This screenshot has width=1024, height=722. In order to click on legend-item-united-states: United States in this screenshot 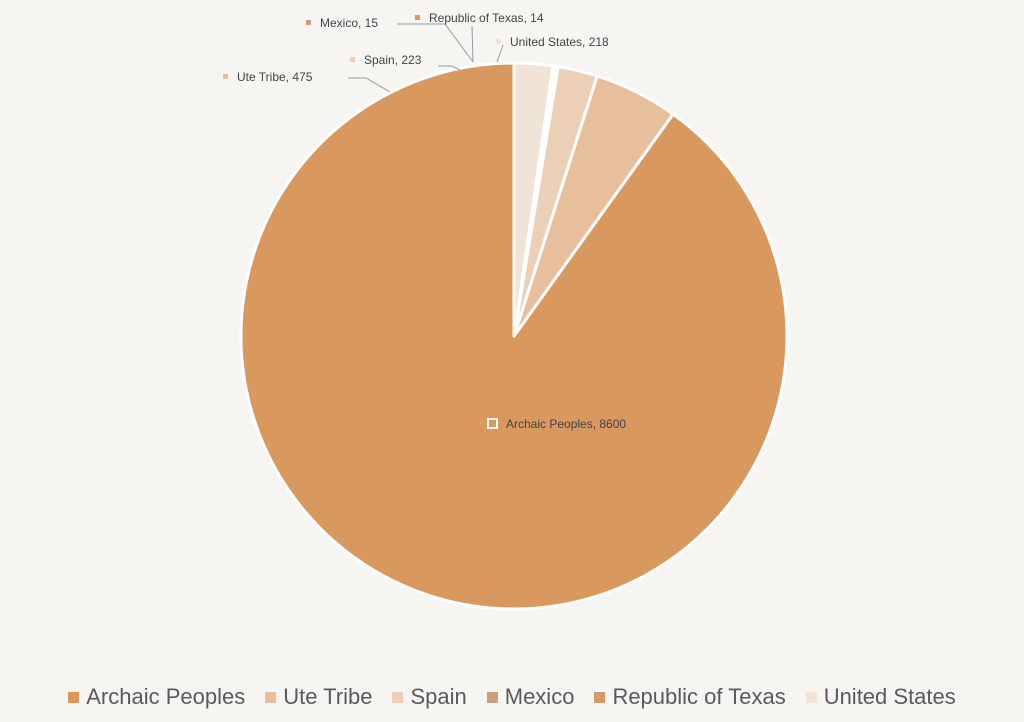, I will do `click(880, 697)`.